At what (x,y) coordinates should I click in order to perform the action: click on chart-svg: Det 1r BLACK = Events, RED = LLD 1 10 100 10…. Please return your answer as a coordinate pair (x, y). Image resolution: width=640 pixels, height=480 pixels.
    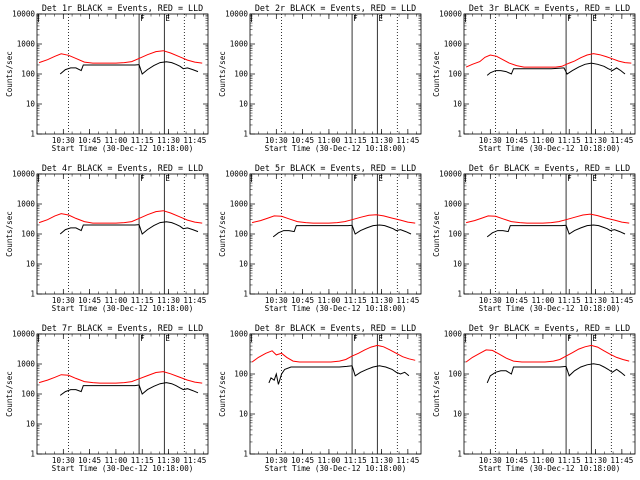
    Looking at the image, I should click on (107, 78).